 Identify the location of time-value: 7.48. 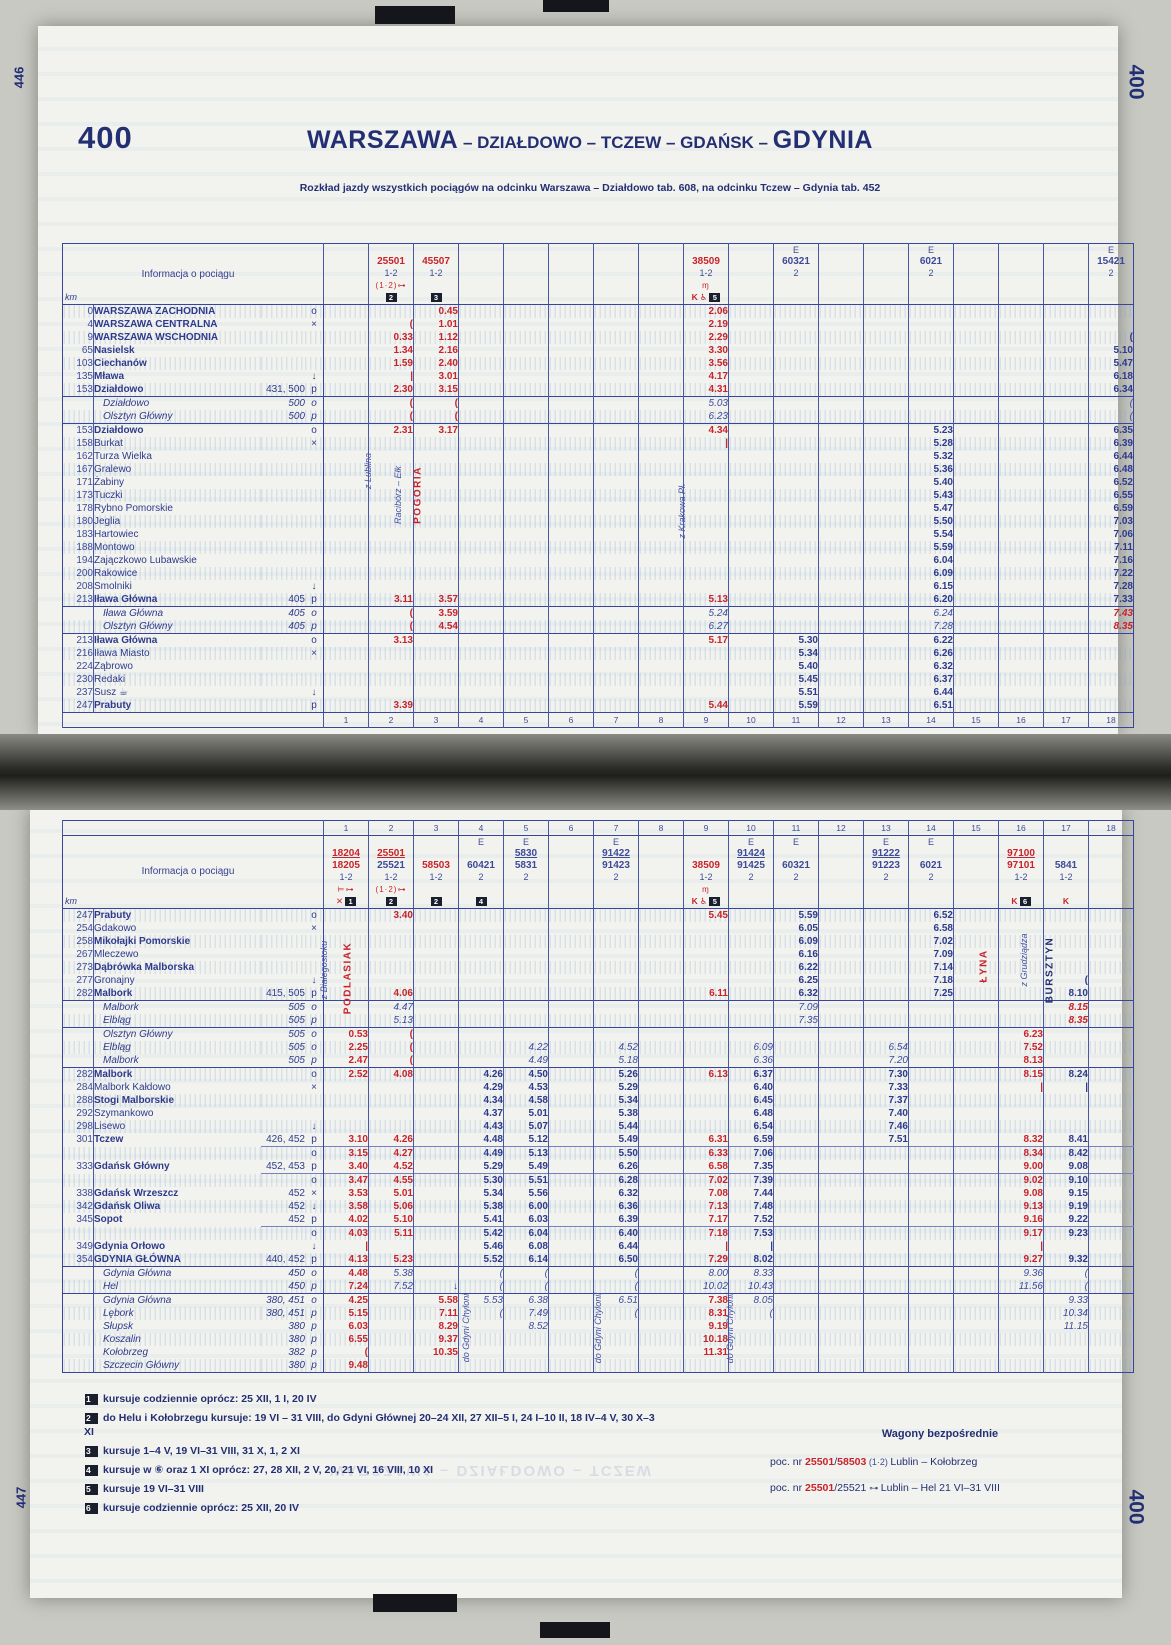
(763, 1206).